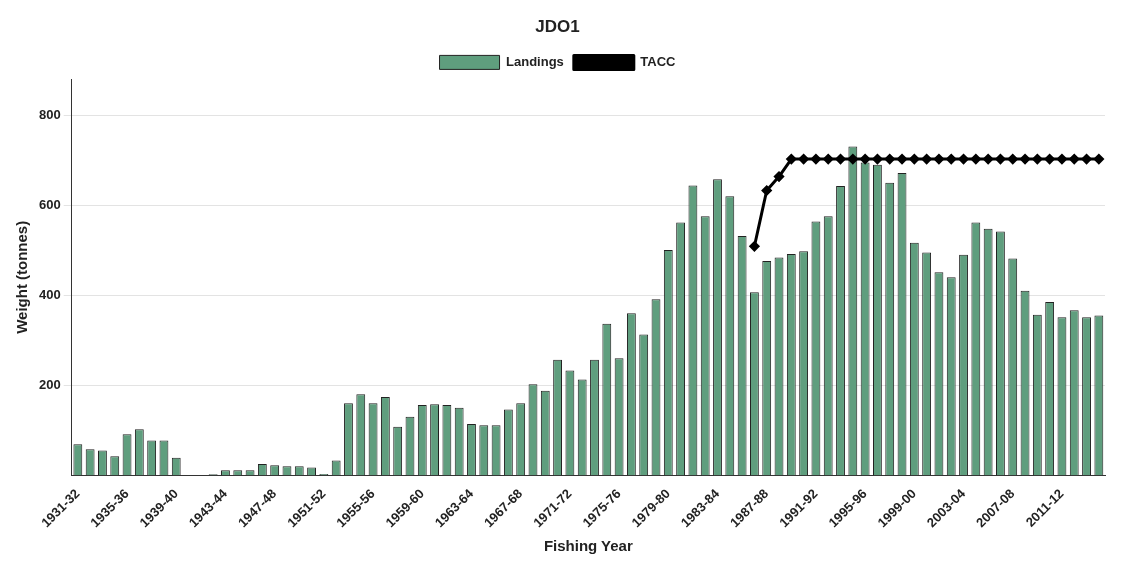 The width and height of the screenshot is (1125, 565). Describe the element at coordinates (49, 204) in the screenshot. I see `y-tick-label: 600` at that location.